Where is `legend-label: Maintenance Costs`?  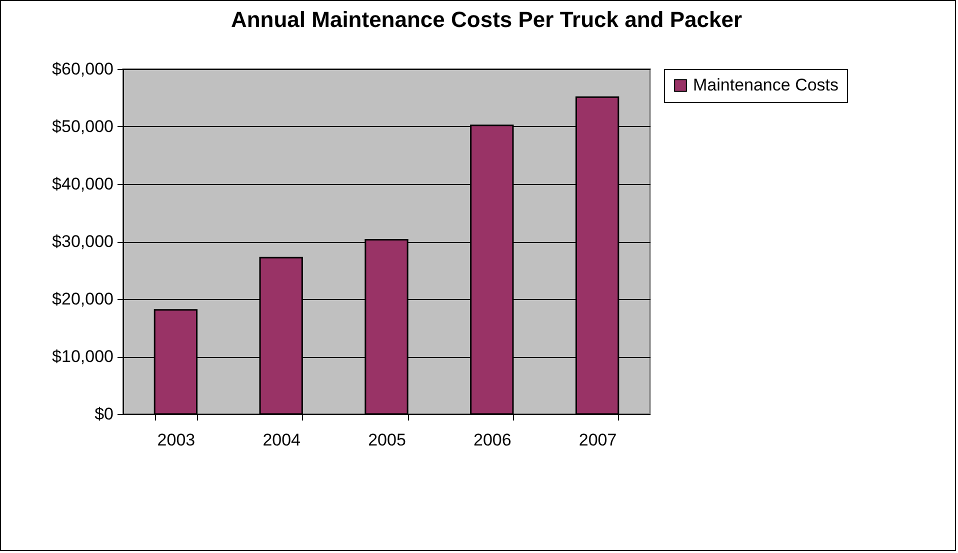 legend-label: Maintenance Costs is located at coordinates (766, 85).